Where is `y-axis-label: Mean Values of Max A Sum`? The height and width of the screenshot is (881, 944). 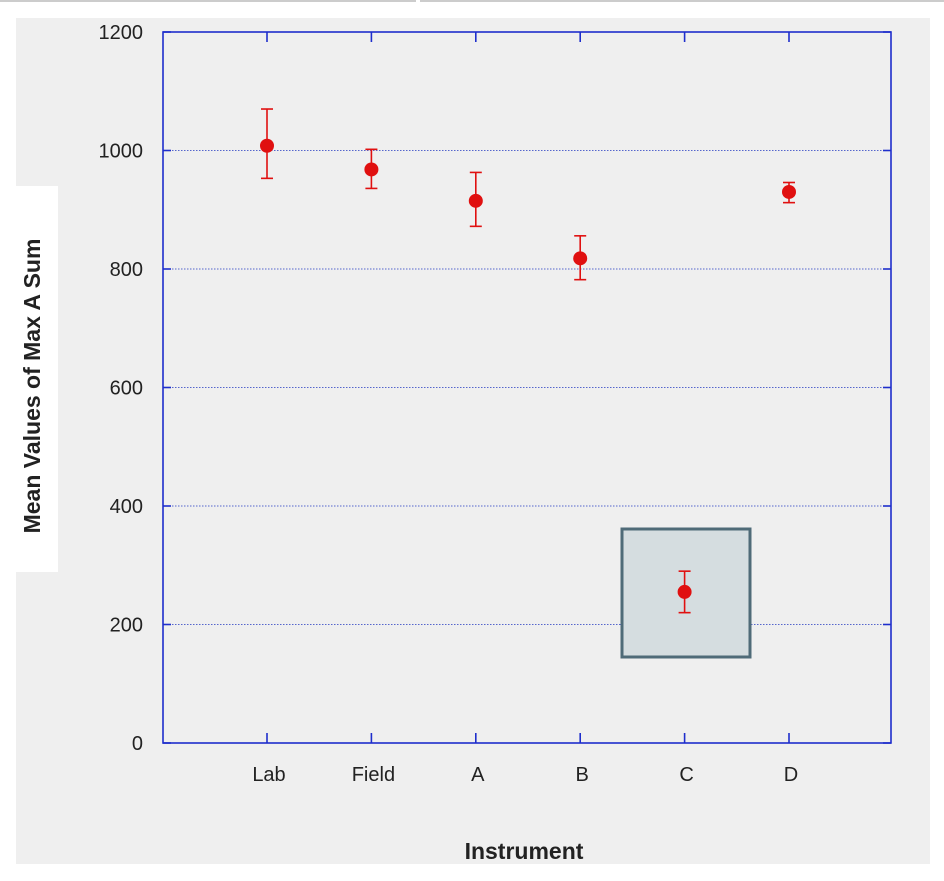 y-axis-label: Mean Values of Max A Sum is located at coordinates (32, 386).